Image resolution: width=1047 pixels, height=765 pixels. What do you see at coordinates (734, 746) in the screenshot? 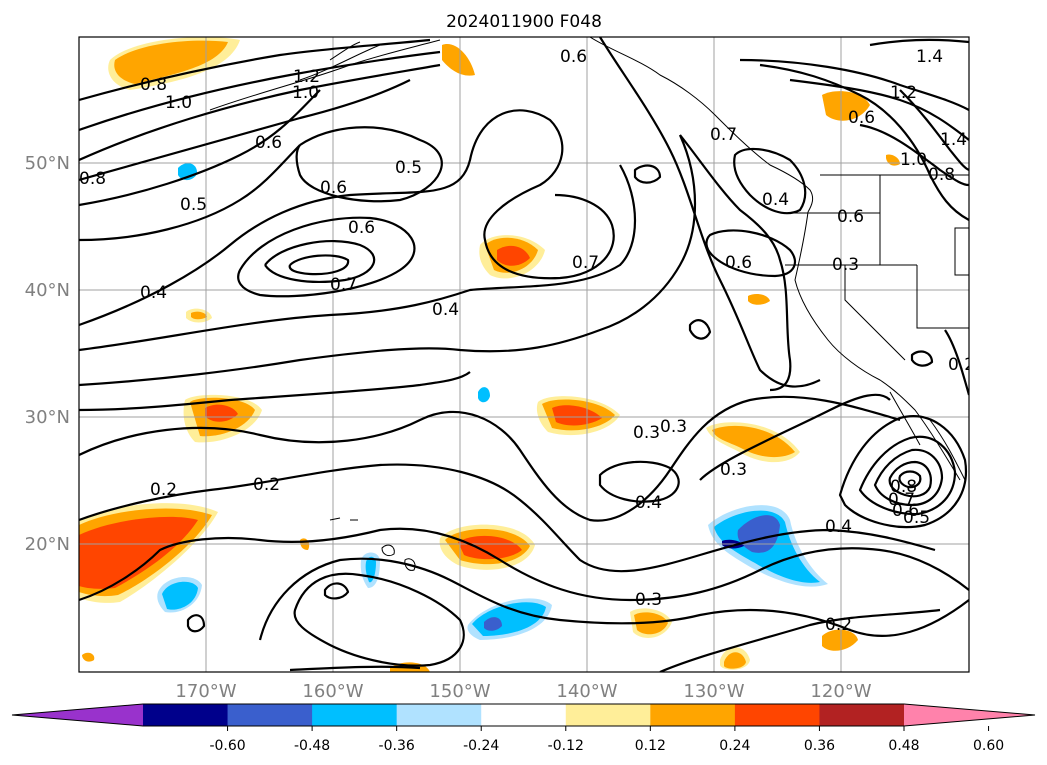
I see `colorbar-tick-label: 0.24` at bounding box center [734, 746].